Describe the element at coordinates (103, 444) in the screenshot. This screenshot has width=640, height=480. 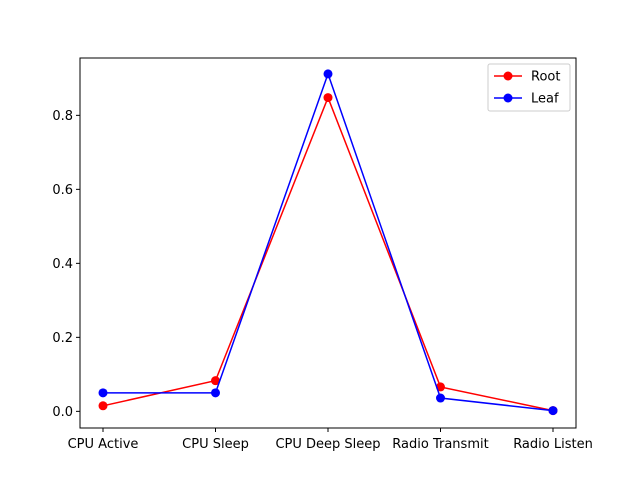
I see `x-tick-label: CPU Active` at that location.